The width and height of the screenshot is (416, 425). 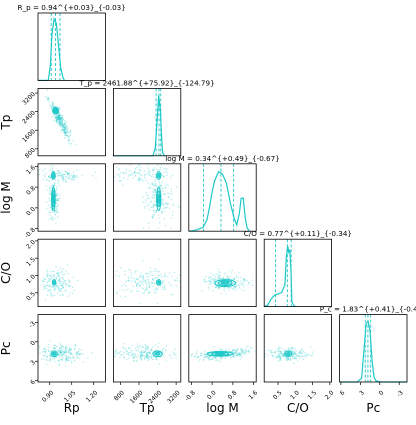 What do you see at coordinates (53, 175) in the screenshot?
I see `contour-level` at bounding box center [53, 175].